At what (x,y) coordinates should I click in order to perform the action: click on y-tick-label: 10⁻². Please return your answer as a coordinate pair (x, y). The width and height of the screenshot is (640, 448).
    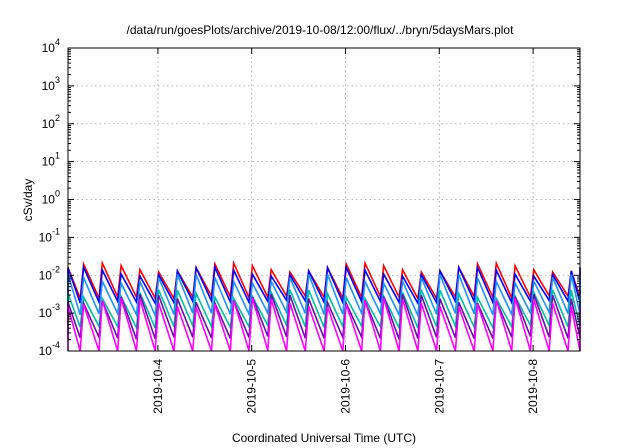
    Looking at the image, I should click on (49, 273).